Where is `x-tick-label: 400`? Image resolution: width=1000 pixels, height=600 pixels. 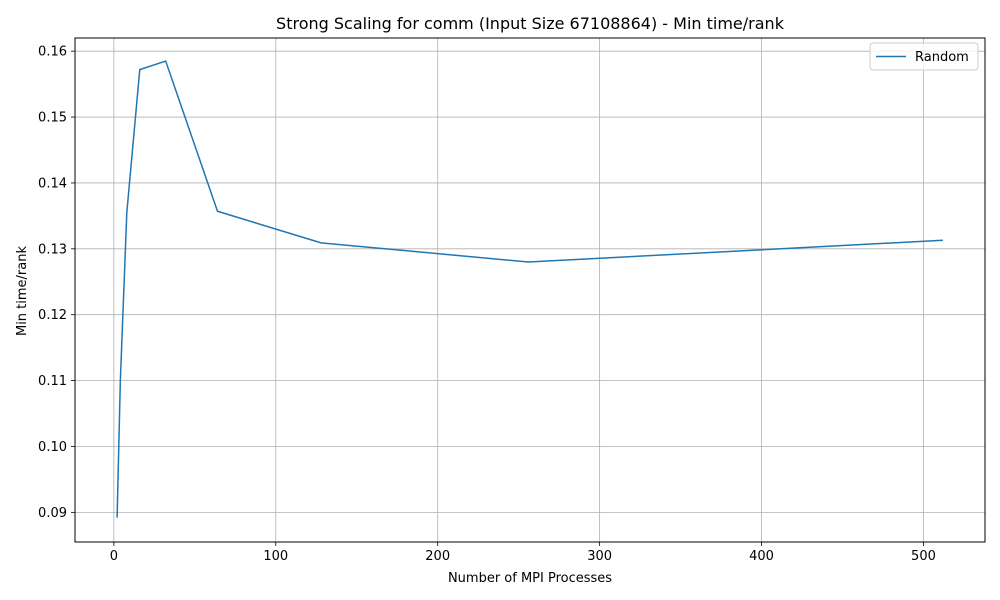
x-tick-label: 400 is located at coordinates (761, 556).